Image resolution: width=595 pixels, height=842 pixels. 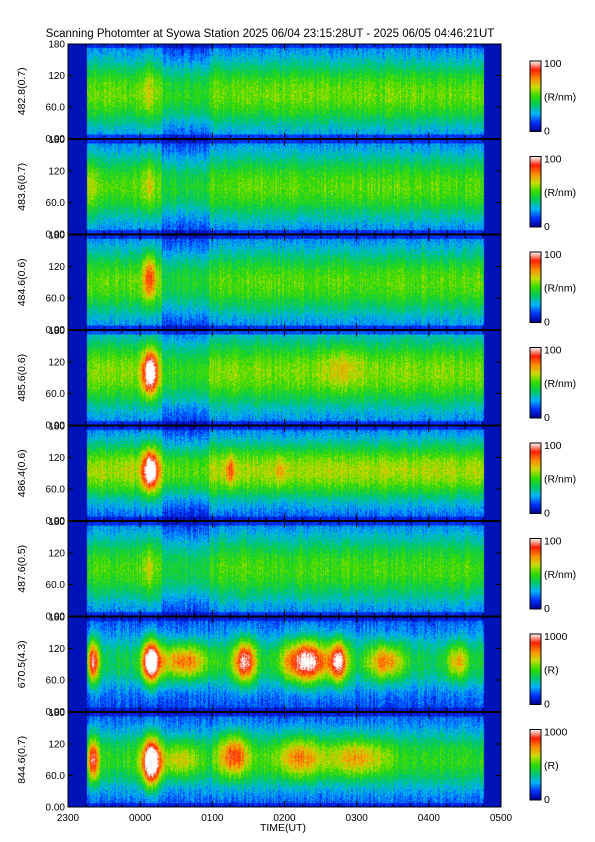 I want to click on y-axis-label: 484.6(0.6), so click(x=22, y=282).